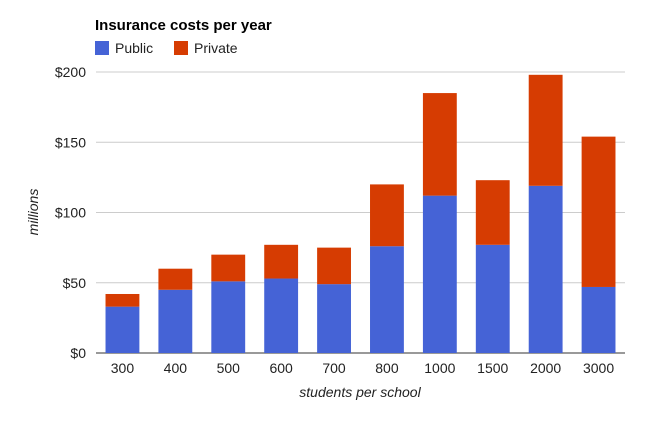 The width and height of the screenshot is (645, 426). I want to click on y-axis-ticks: $0 $50 $100 $150 $200, so click(70, 212).